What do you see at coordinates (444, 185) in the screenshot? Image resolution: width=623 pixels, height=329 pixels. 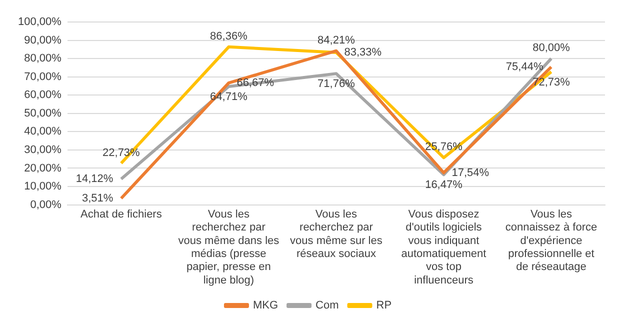 I see `data-label: 16,47%` at bounding box center [444, 185].